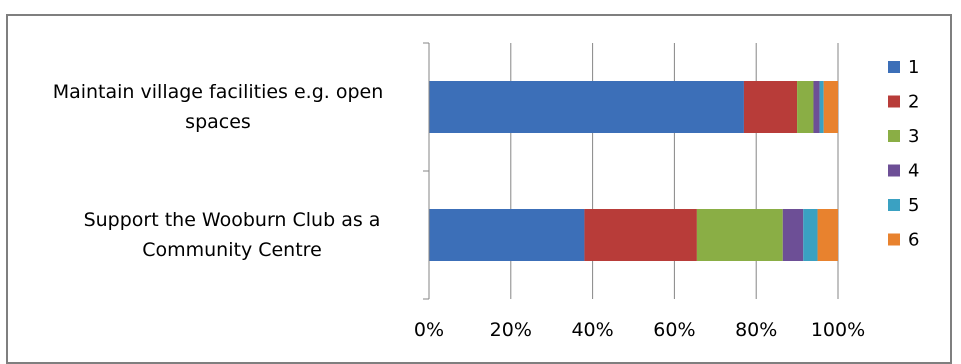 Image resolution: width=961 pixels, height=364 pixels. What do you see at coordinates (913, 171) in the screenshot?
I see `legend-label-3: 4` at bounding box center [913, 171].